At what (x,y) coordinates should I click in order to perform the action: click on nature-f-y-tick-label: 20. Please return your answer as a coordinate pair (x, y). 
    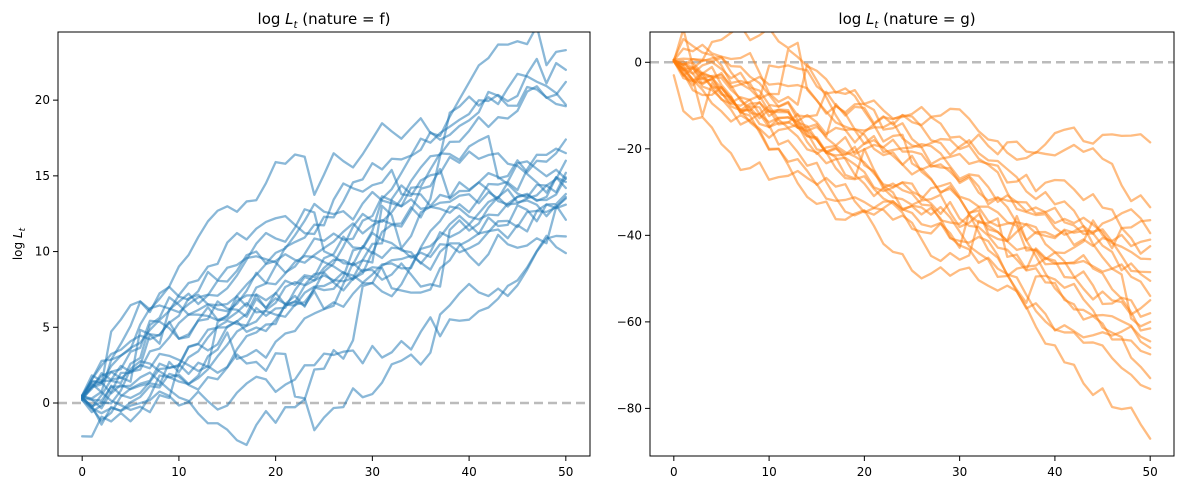
    Looking at the image, I should click on (42, 100).